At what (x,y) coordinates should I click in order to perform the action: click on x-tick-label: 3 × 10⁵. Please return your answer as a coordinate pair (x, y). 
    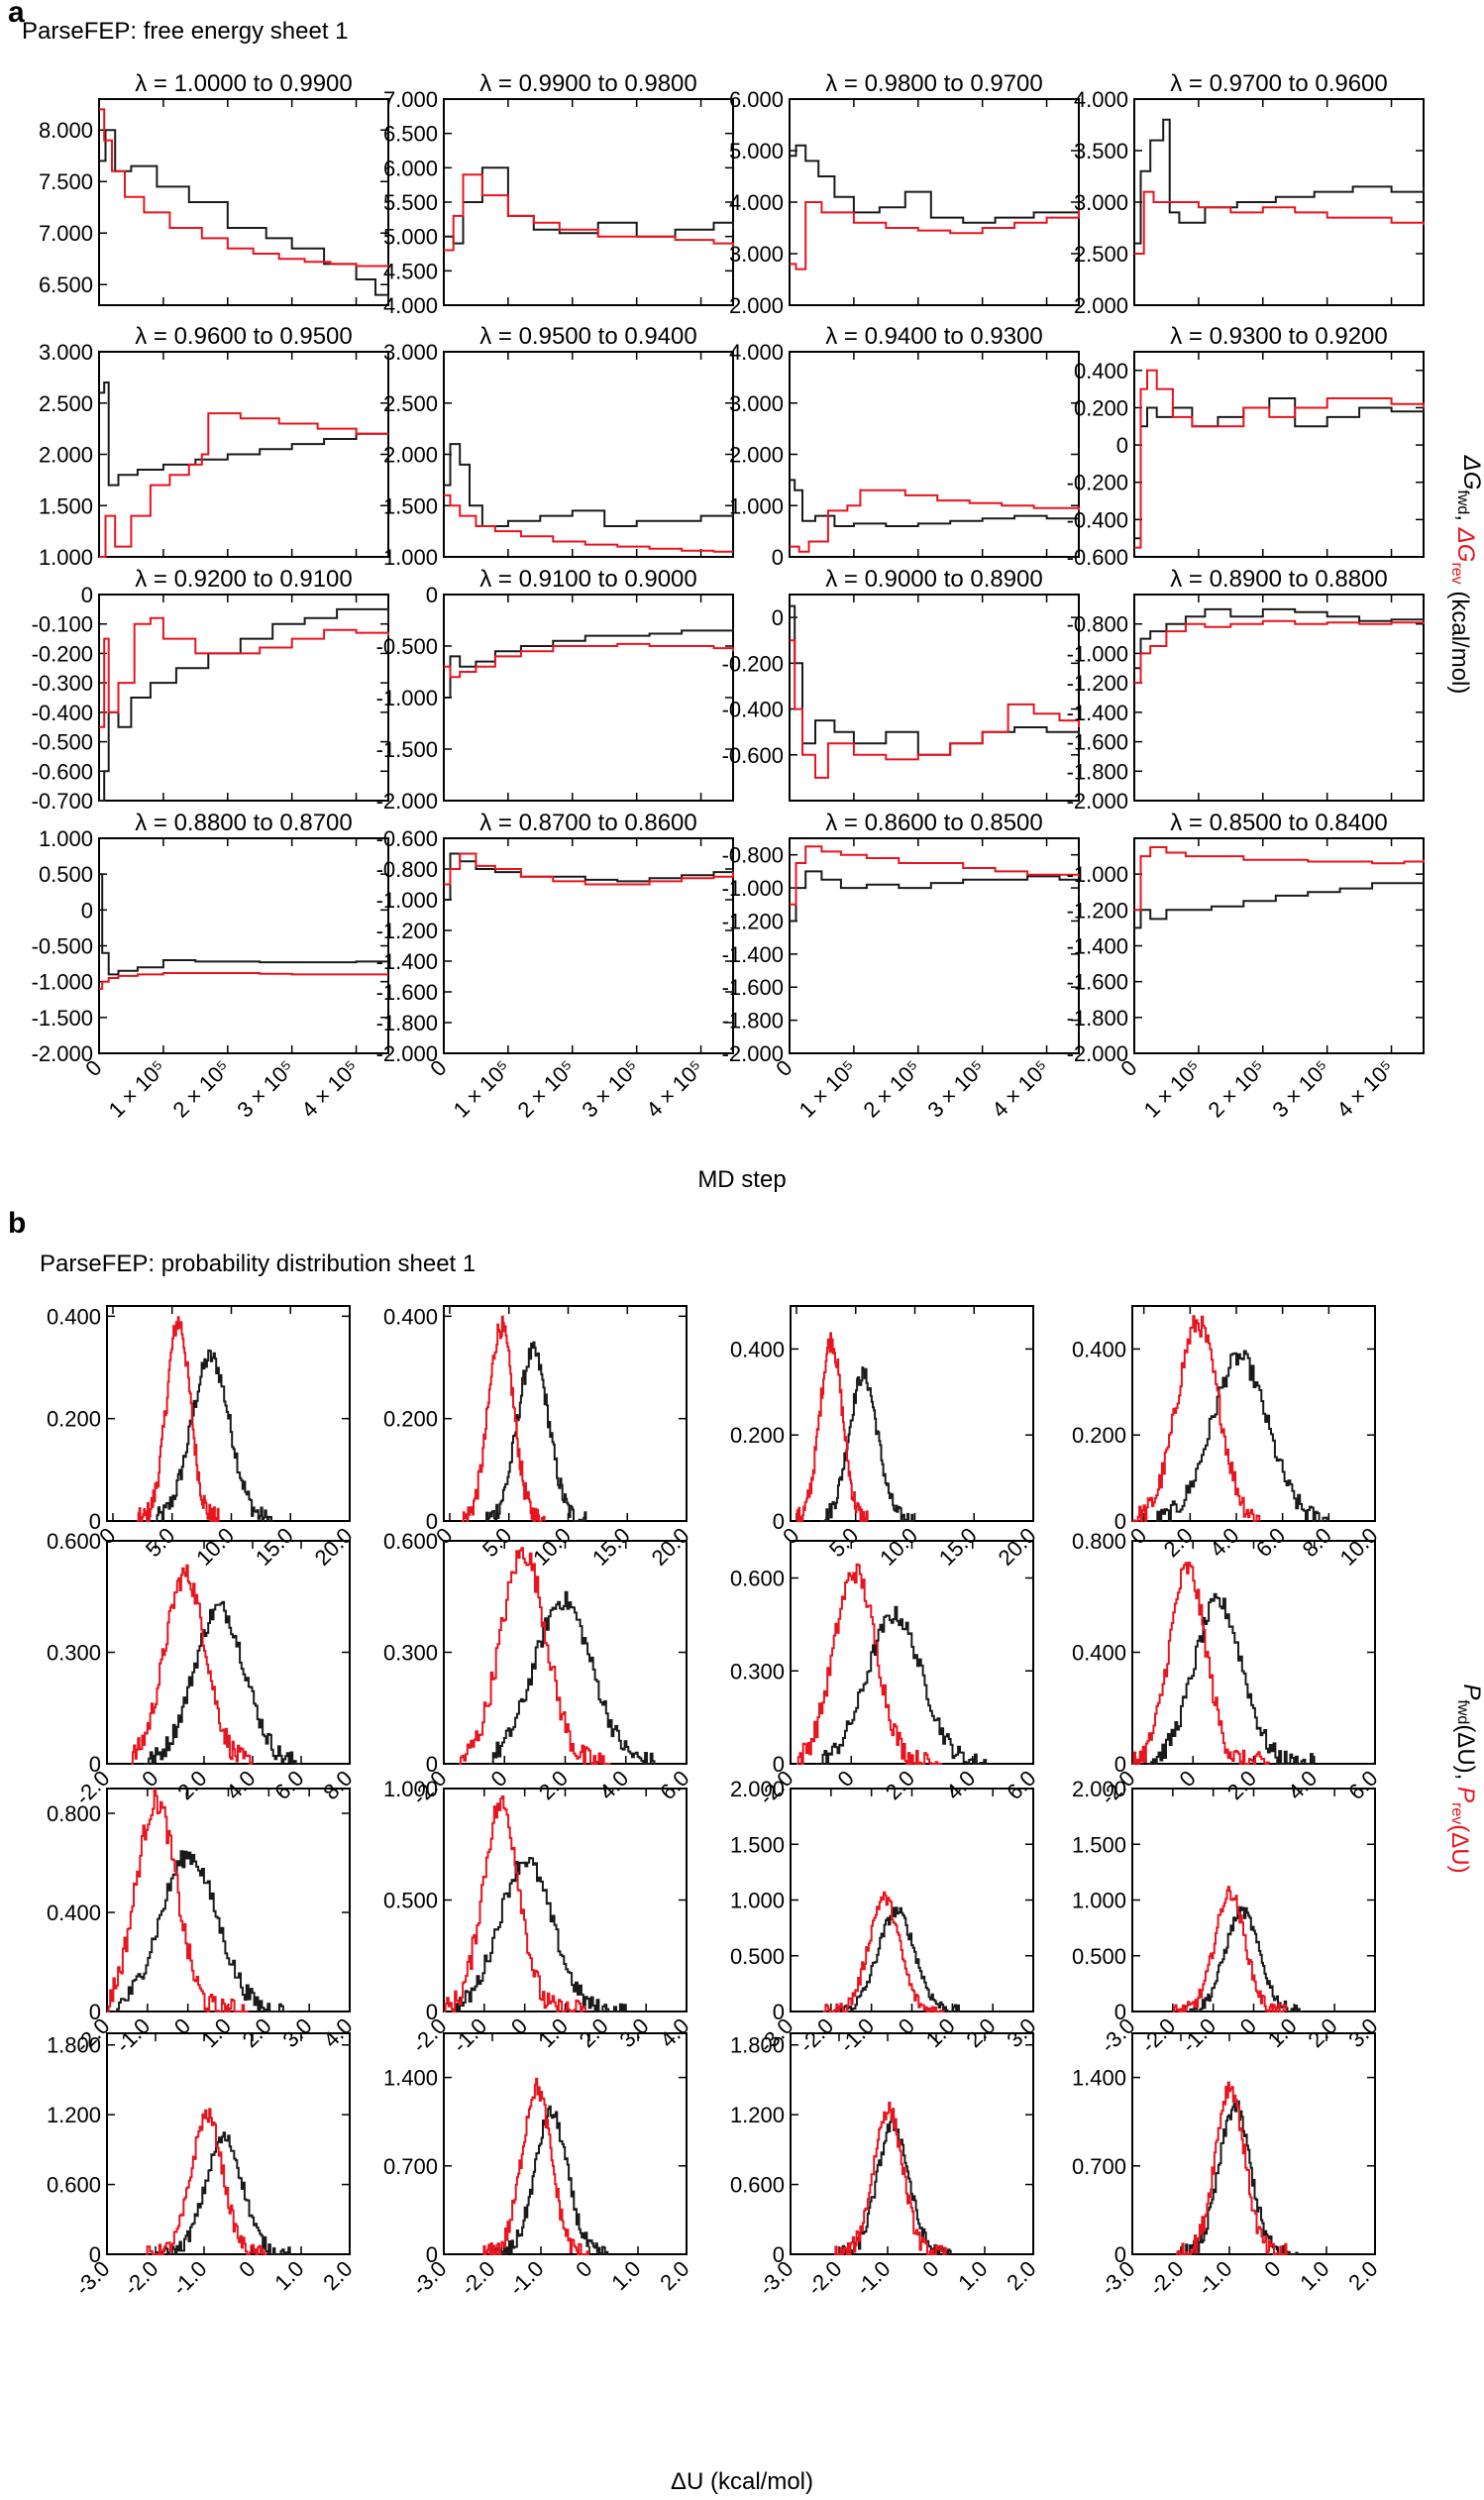
    Looking at the image, I should click on (956, 1089).